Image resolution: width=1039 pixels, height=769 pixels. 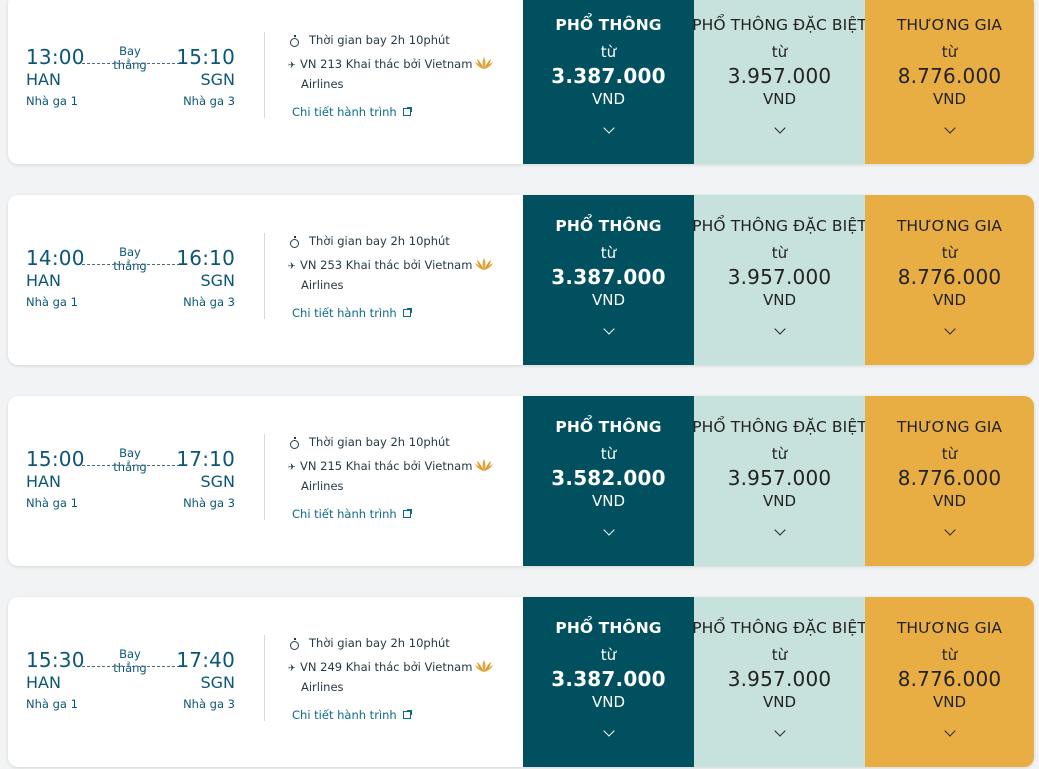 What do you see at coordinates (55, 57) in the screenshot?
I see `departure-time: 13:00` at bounding box center [55, 57].